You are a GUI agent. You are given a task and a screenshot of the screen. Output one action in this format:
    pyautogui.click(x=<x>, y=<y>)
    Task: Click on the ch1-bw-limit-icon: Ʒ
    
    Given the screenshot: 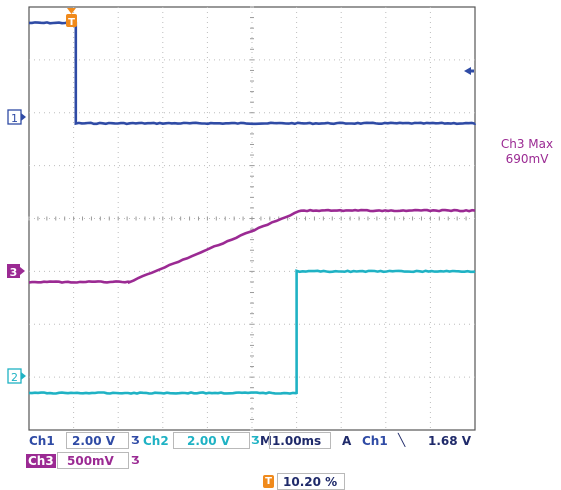 What is the action you would take?
    pyautogui.click(x=135, y=440)
    